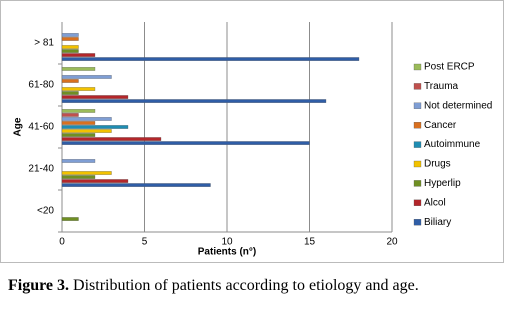  I want to click on x-tick-label: 5, so click(145, 242).